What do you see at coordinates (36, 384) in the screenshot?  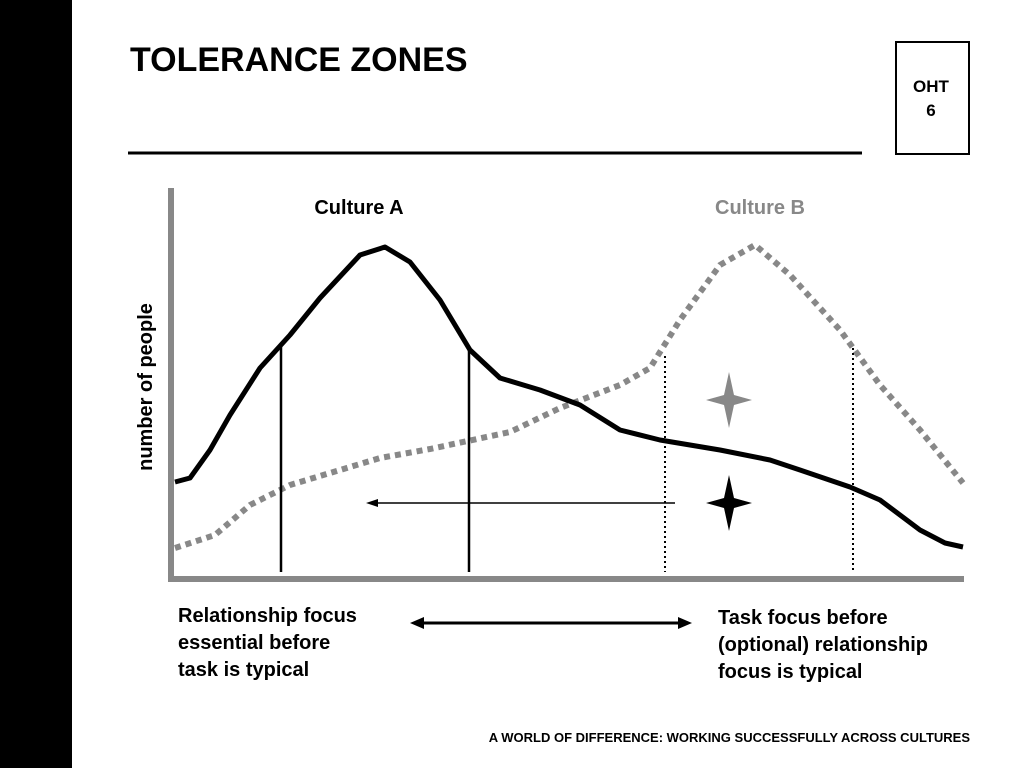 I see `side-bar` at bounding box center [36, 384].